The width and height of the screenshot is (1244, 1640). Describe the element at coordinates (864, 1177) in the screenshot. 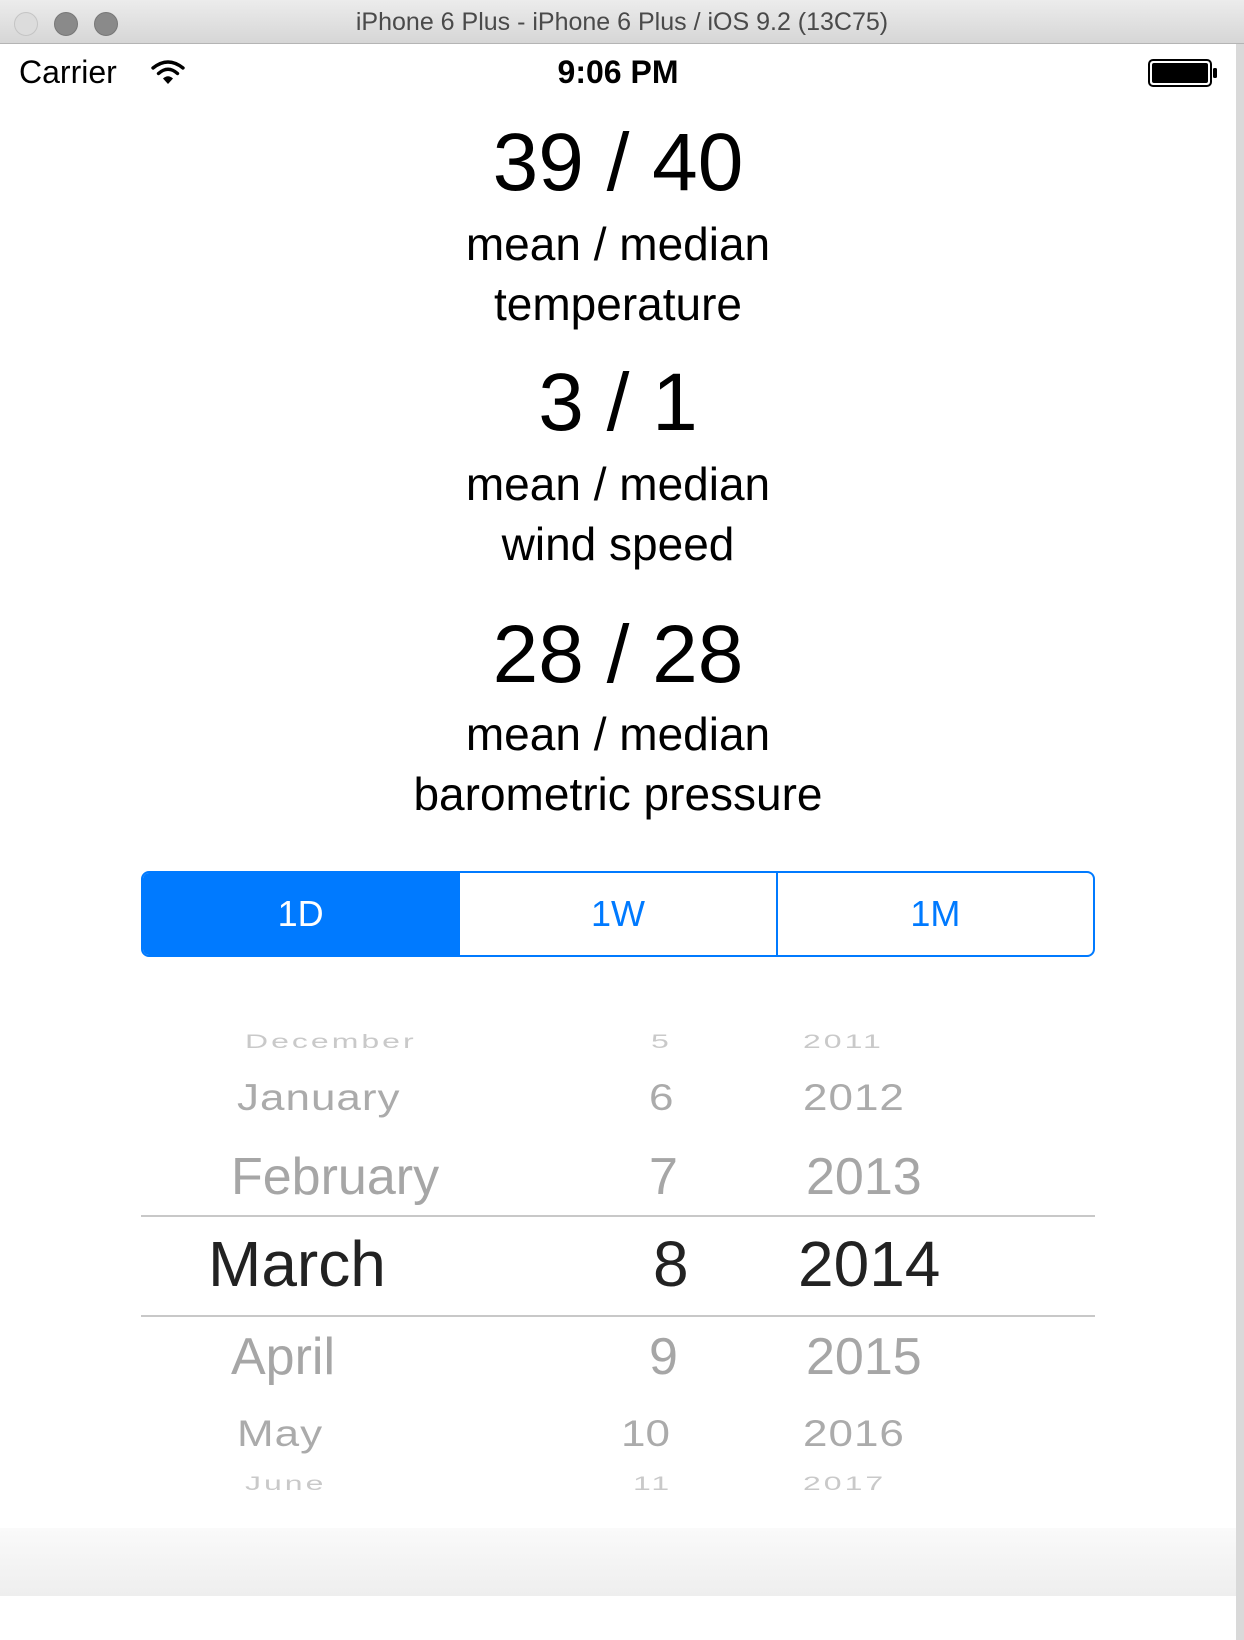

I see `picker-year-item: 2013` at that location.